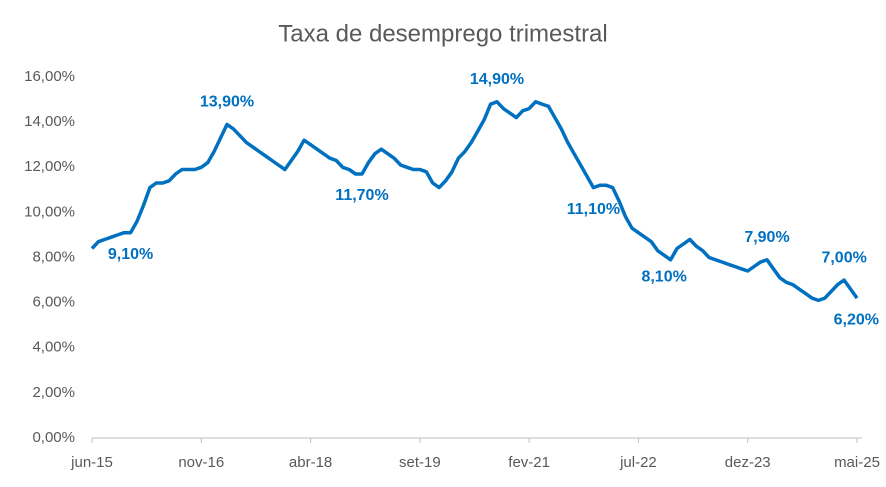 The image size is (886, 487). Describe the element at coordinates (53, 392) in the screenshot. I see `y-tick-label: 2,00%` at that location.